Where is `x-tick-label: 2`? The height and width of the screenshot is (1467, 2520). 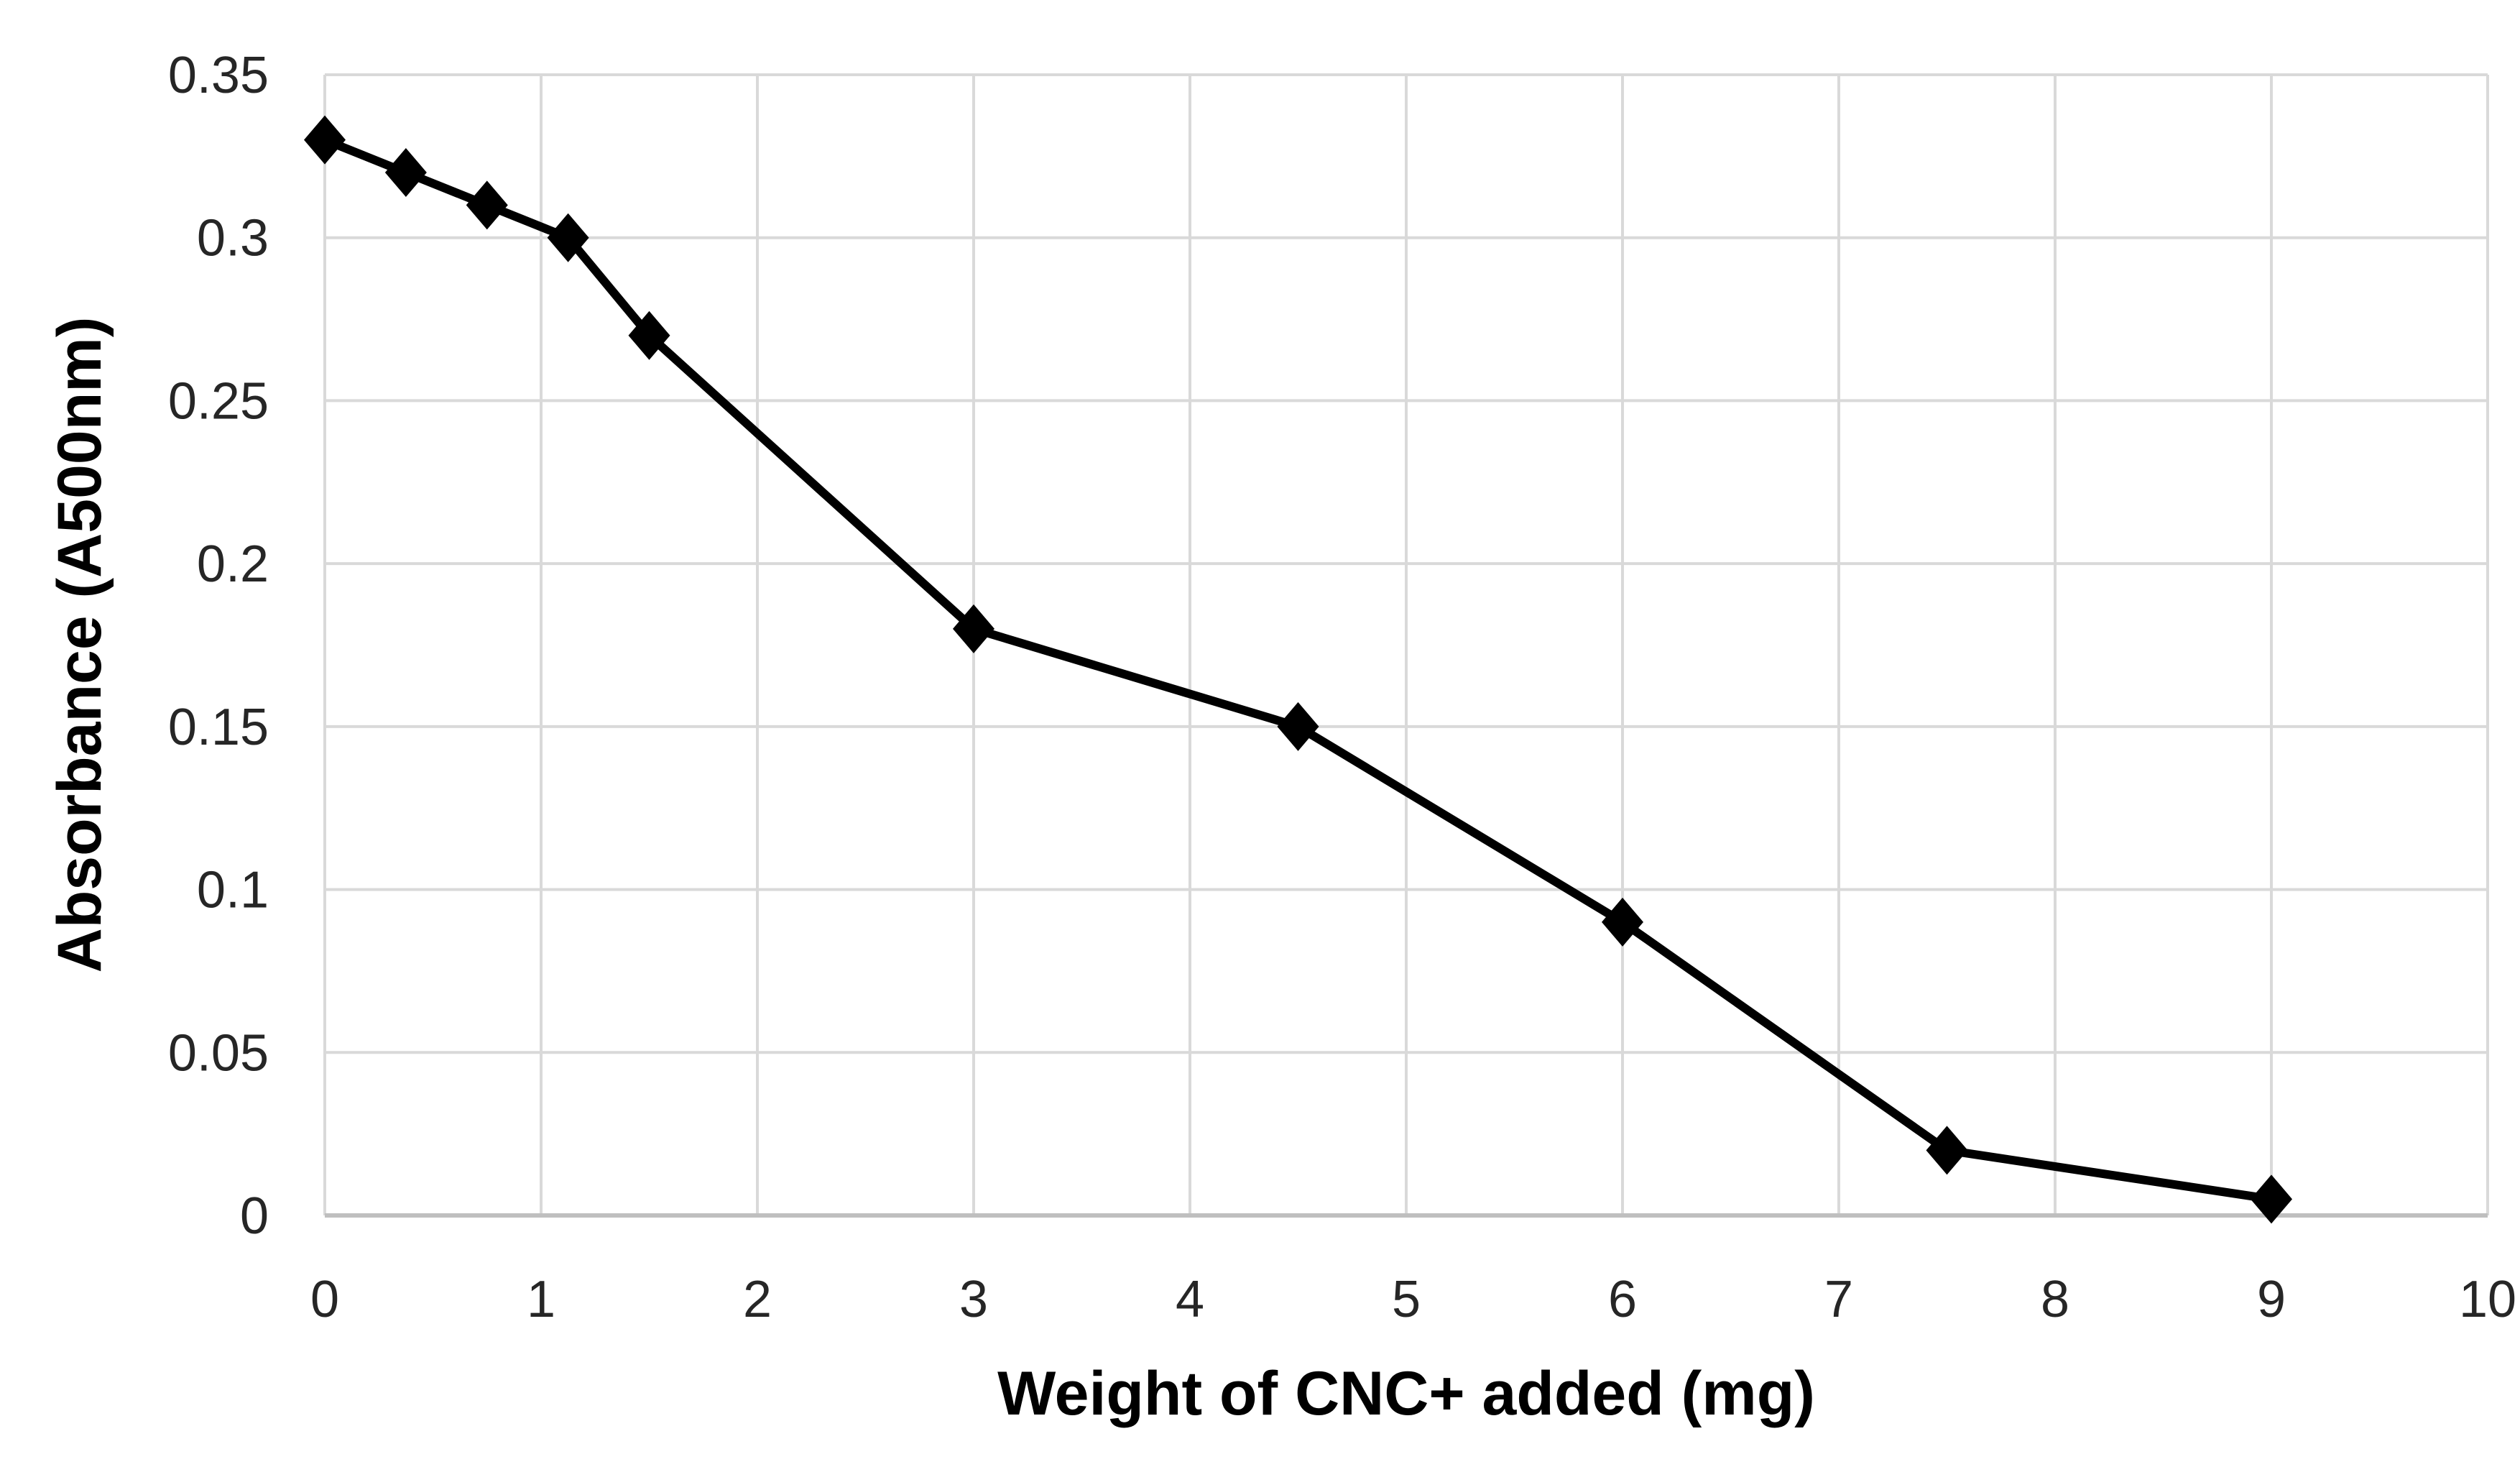 x-tick-label: 2 is located at coordinates (757, 1299).